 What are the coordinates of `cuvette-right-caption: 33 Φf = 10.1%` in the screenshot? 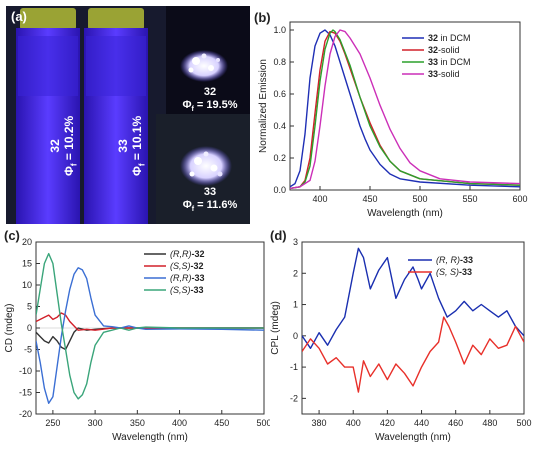 It's located at (132, 146).